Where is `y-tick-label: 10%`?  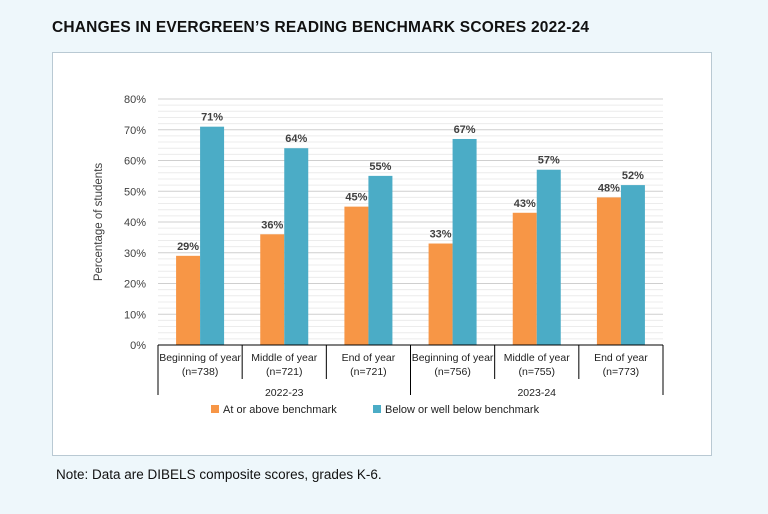
y-tick-label: 10% is located at coordinates (135, 315).